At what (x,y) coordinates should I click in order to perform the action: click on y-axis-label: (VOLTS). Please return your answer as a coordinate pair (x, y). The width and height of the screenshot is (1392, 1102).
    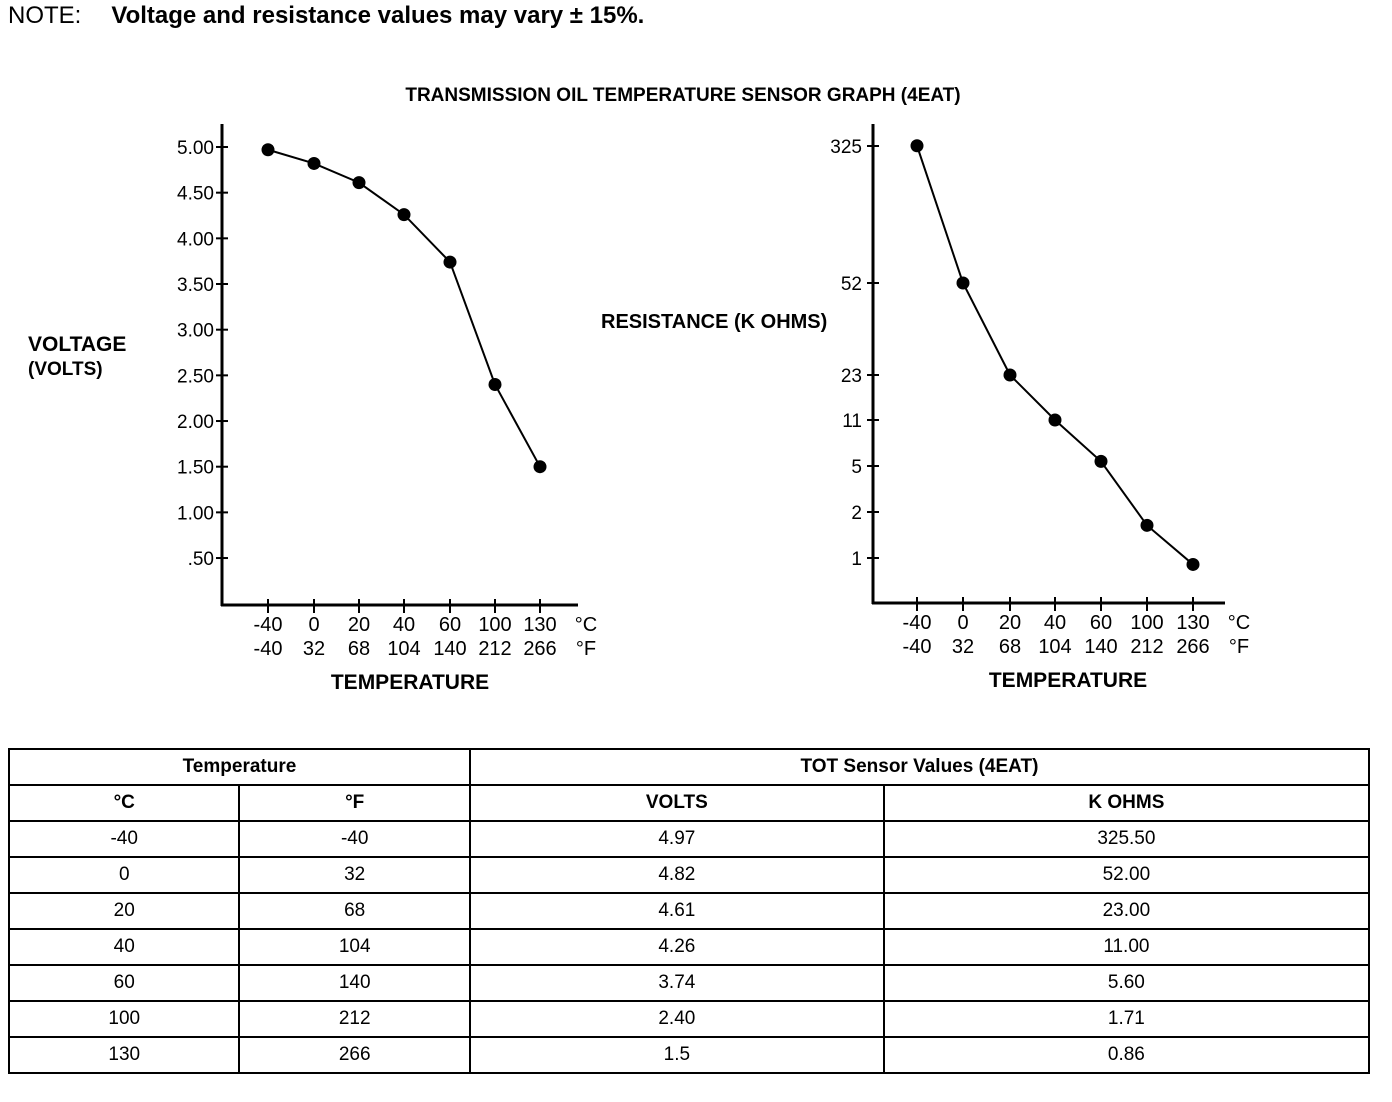
    Looking at the image, I should click on (65, 369).